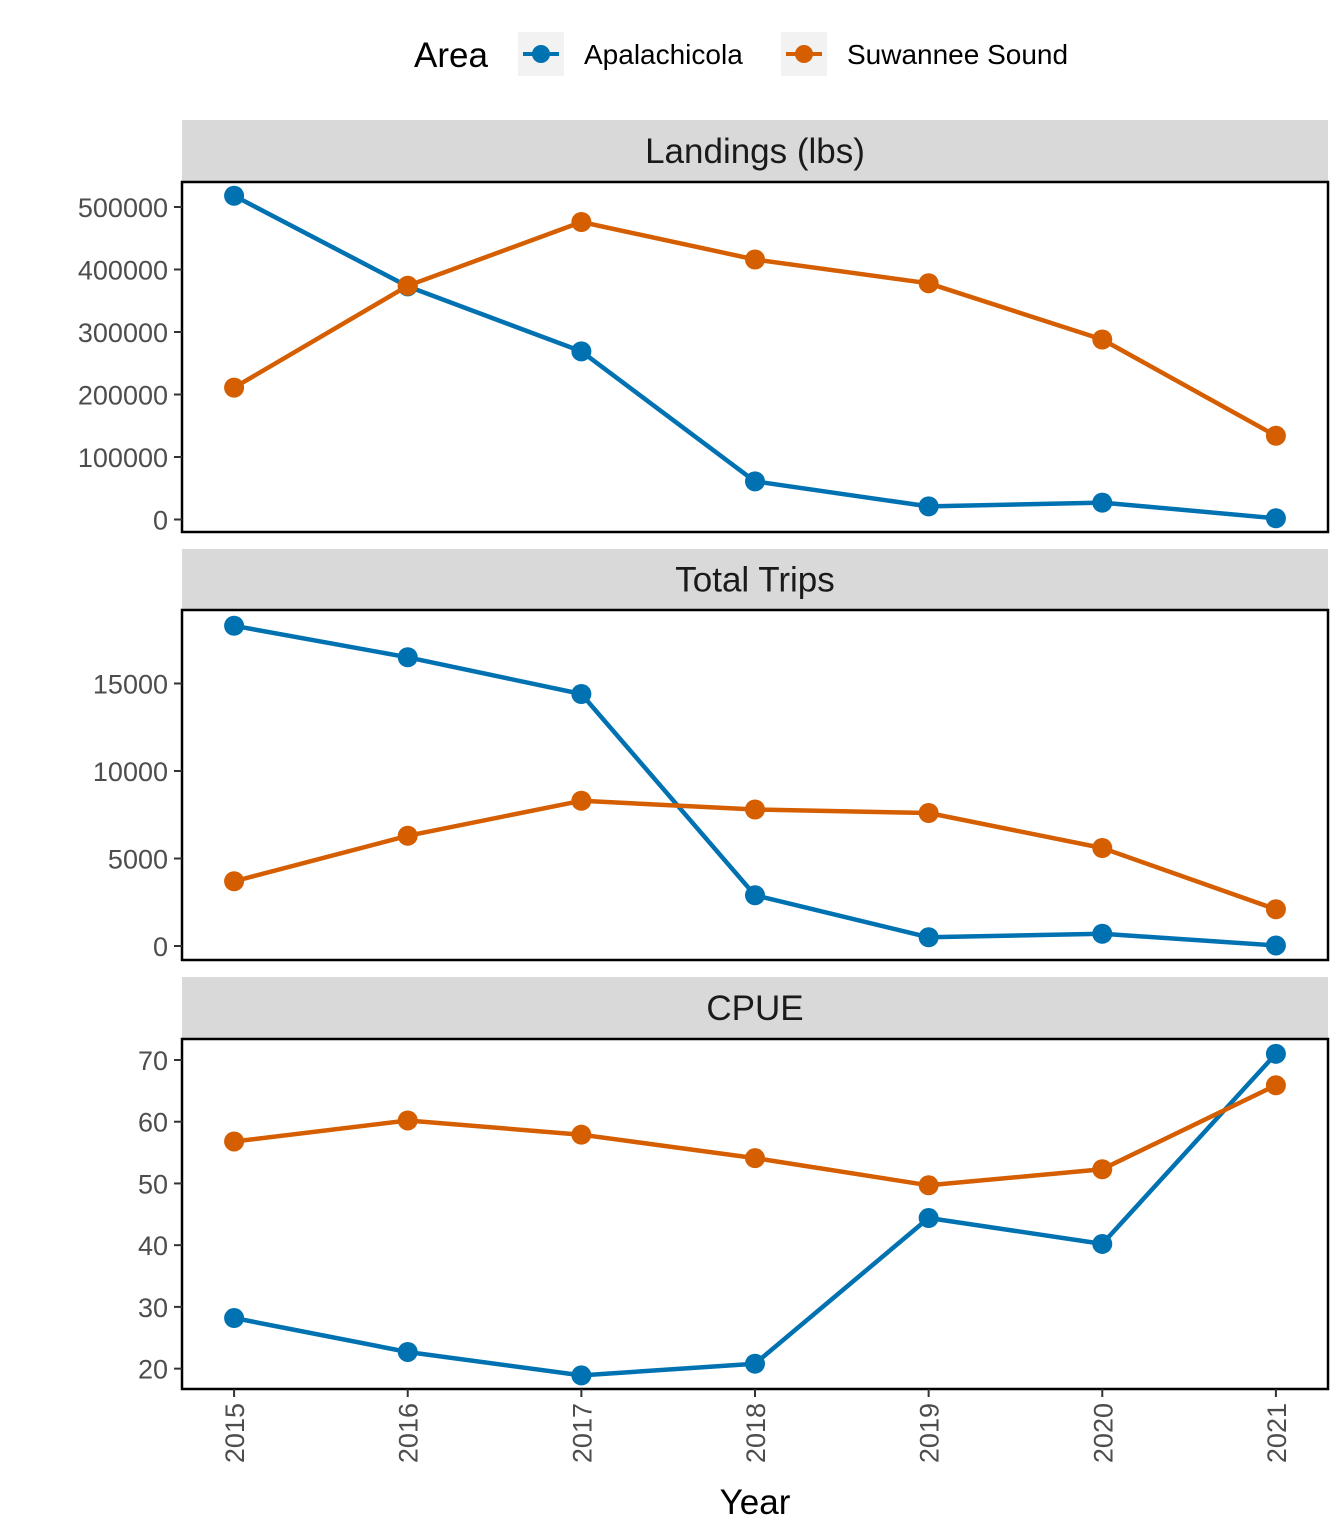  I want to click on x-tick-label: 2016, so click(409, 1433).